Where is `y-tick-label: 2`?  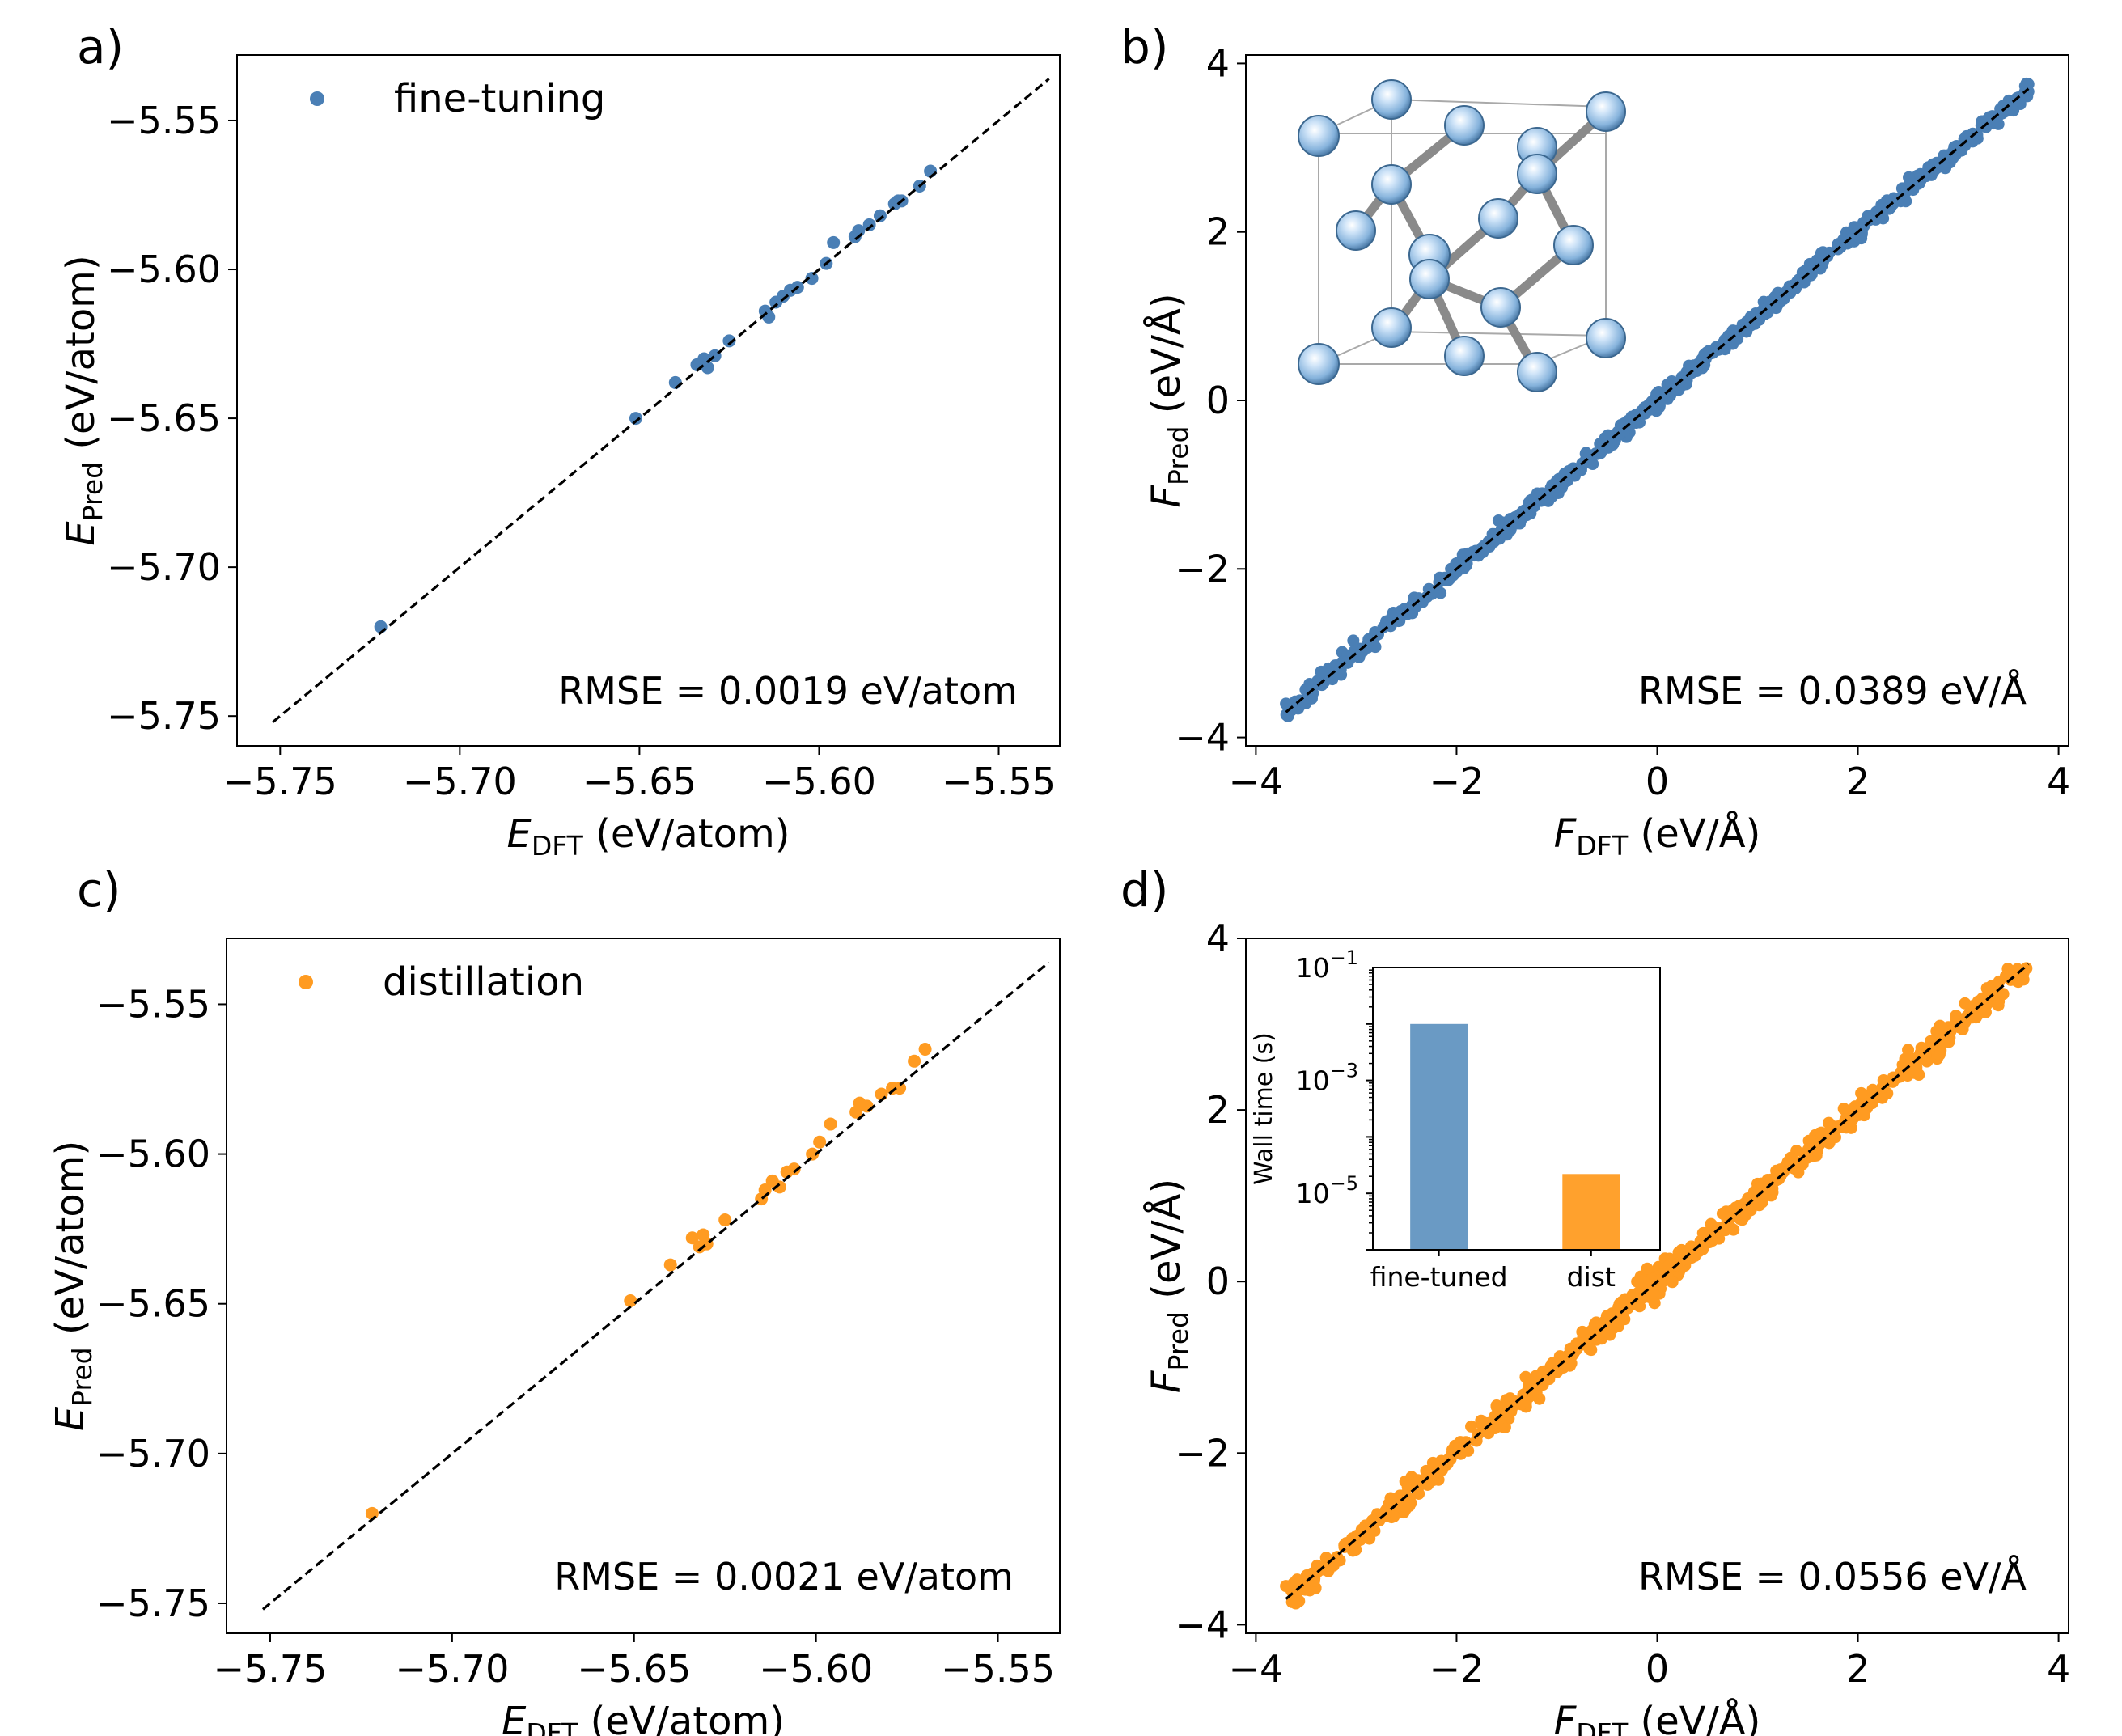 y-tick-label: 2 is located at coordinates (1218, 232).